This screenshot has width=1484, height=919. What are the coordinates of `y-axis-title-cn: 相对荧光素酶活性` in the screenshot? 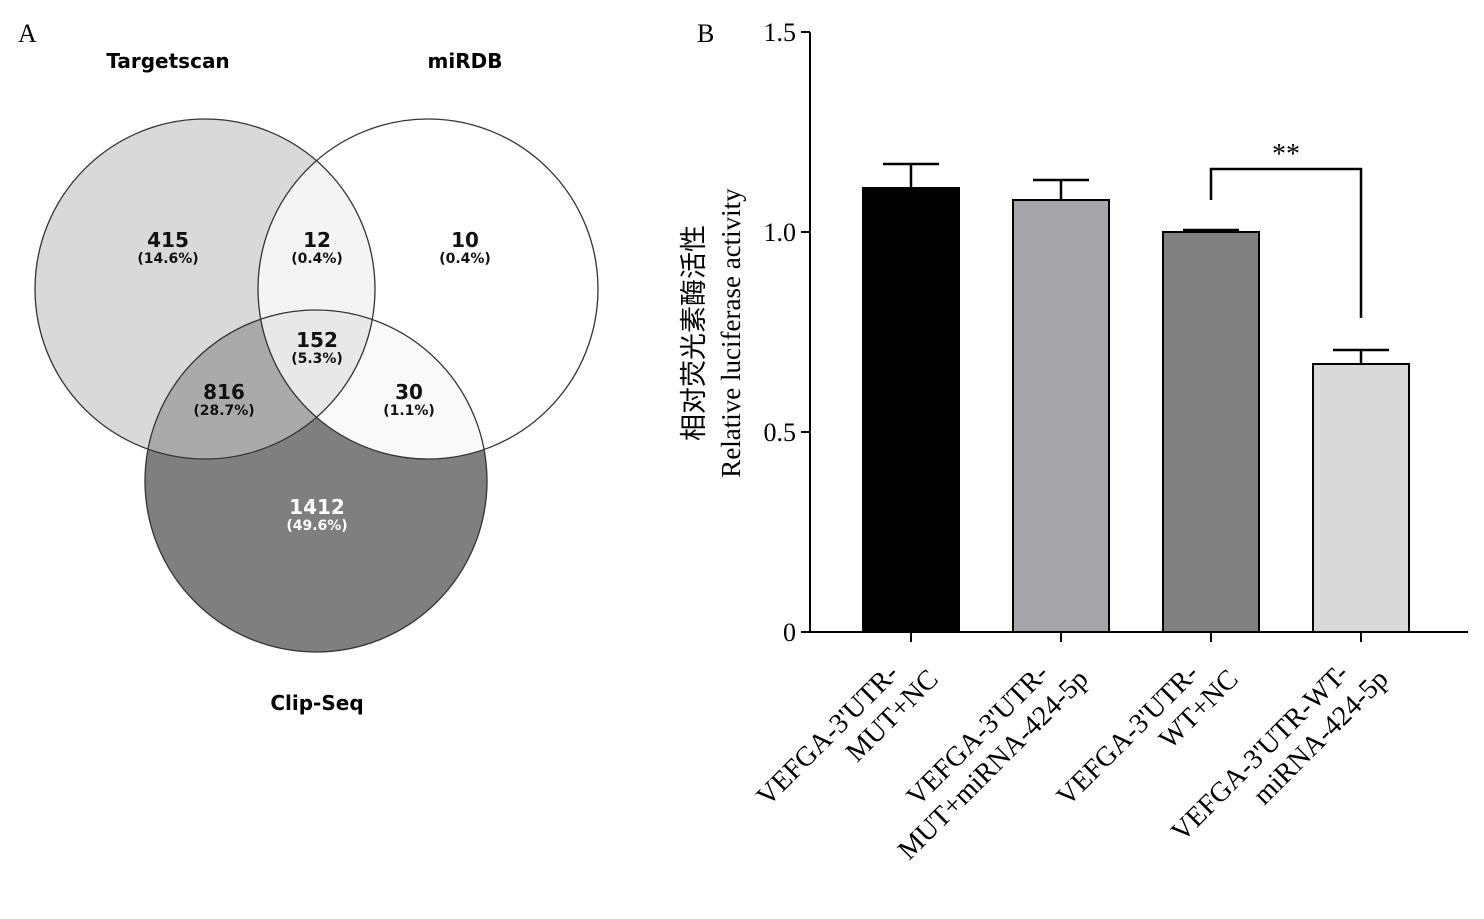 It's located at (694, 333).